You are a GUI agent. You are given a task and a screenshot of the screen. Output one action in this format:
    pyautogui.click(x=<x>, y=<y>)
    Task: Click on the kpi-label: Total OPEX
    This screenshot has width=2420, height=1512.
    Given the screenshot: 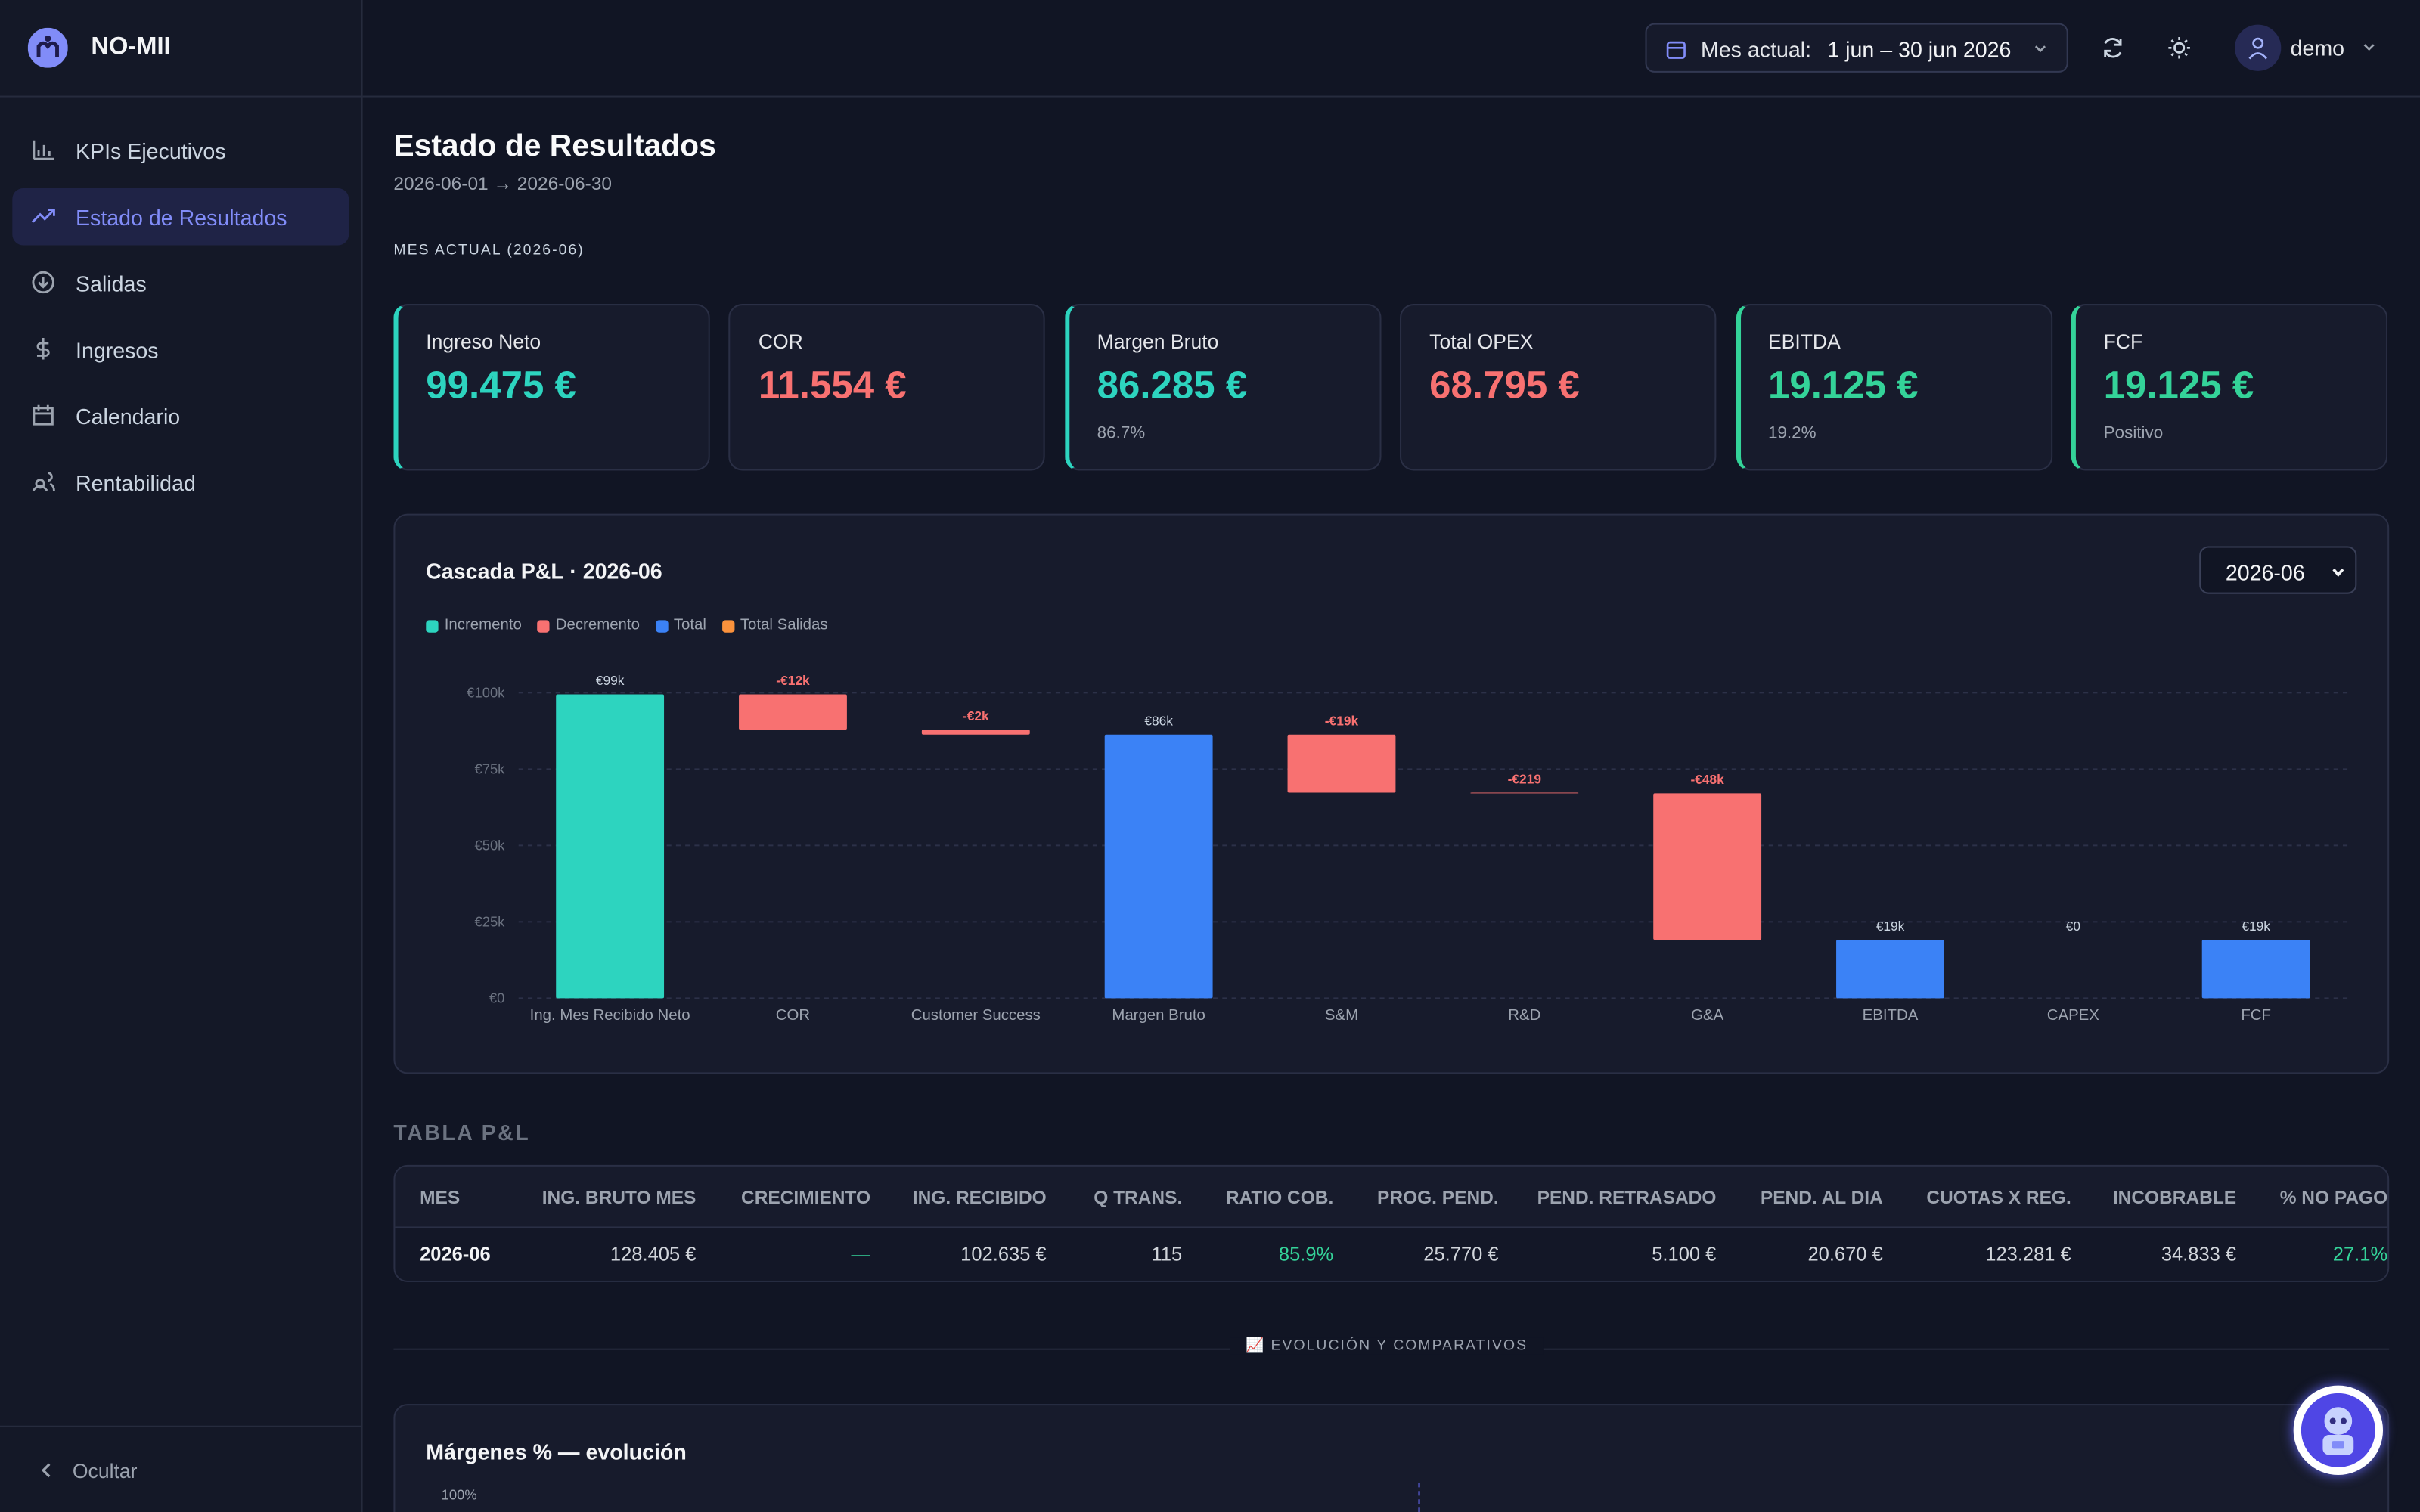 What is the action you would take?
    pyautogui.click(x=1481, y=342)
    